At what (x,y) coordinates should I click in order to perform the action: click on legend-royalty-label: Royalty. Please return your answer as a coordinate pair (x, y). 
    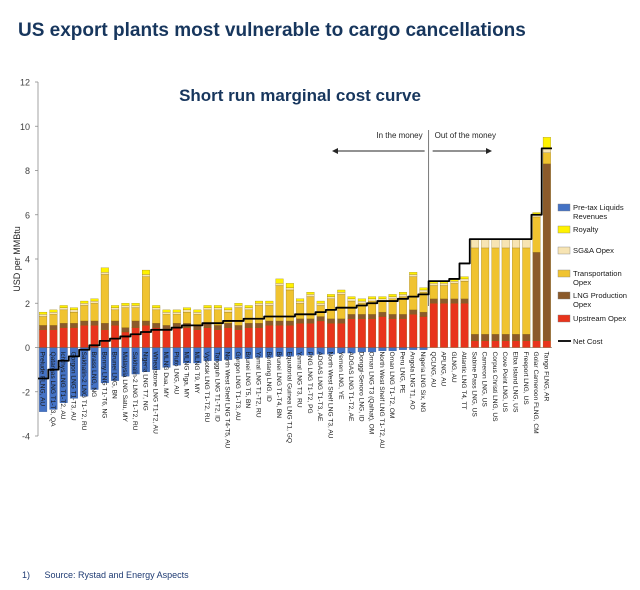
    Looking at the image, I should click on (586, 229).